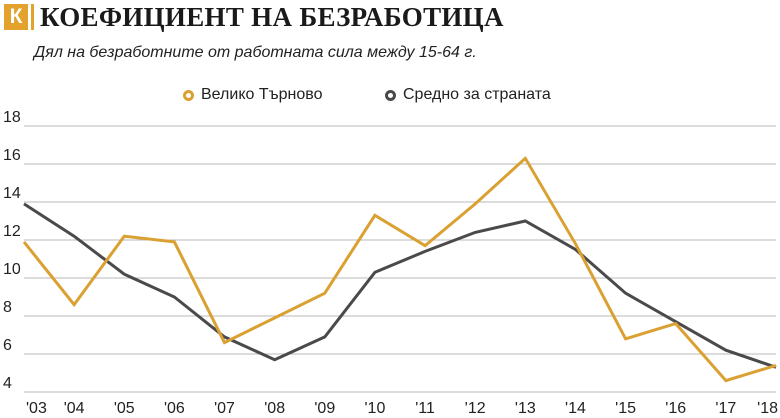  What do you see at coordinates (675, 408) in the screenshot?
I see `x-tick-label: '16` at bounding box center [675, 408].